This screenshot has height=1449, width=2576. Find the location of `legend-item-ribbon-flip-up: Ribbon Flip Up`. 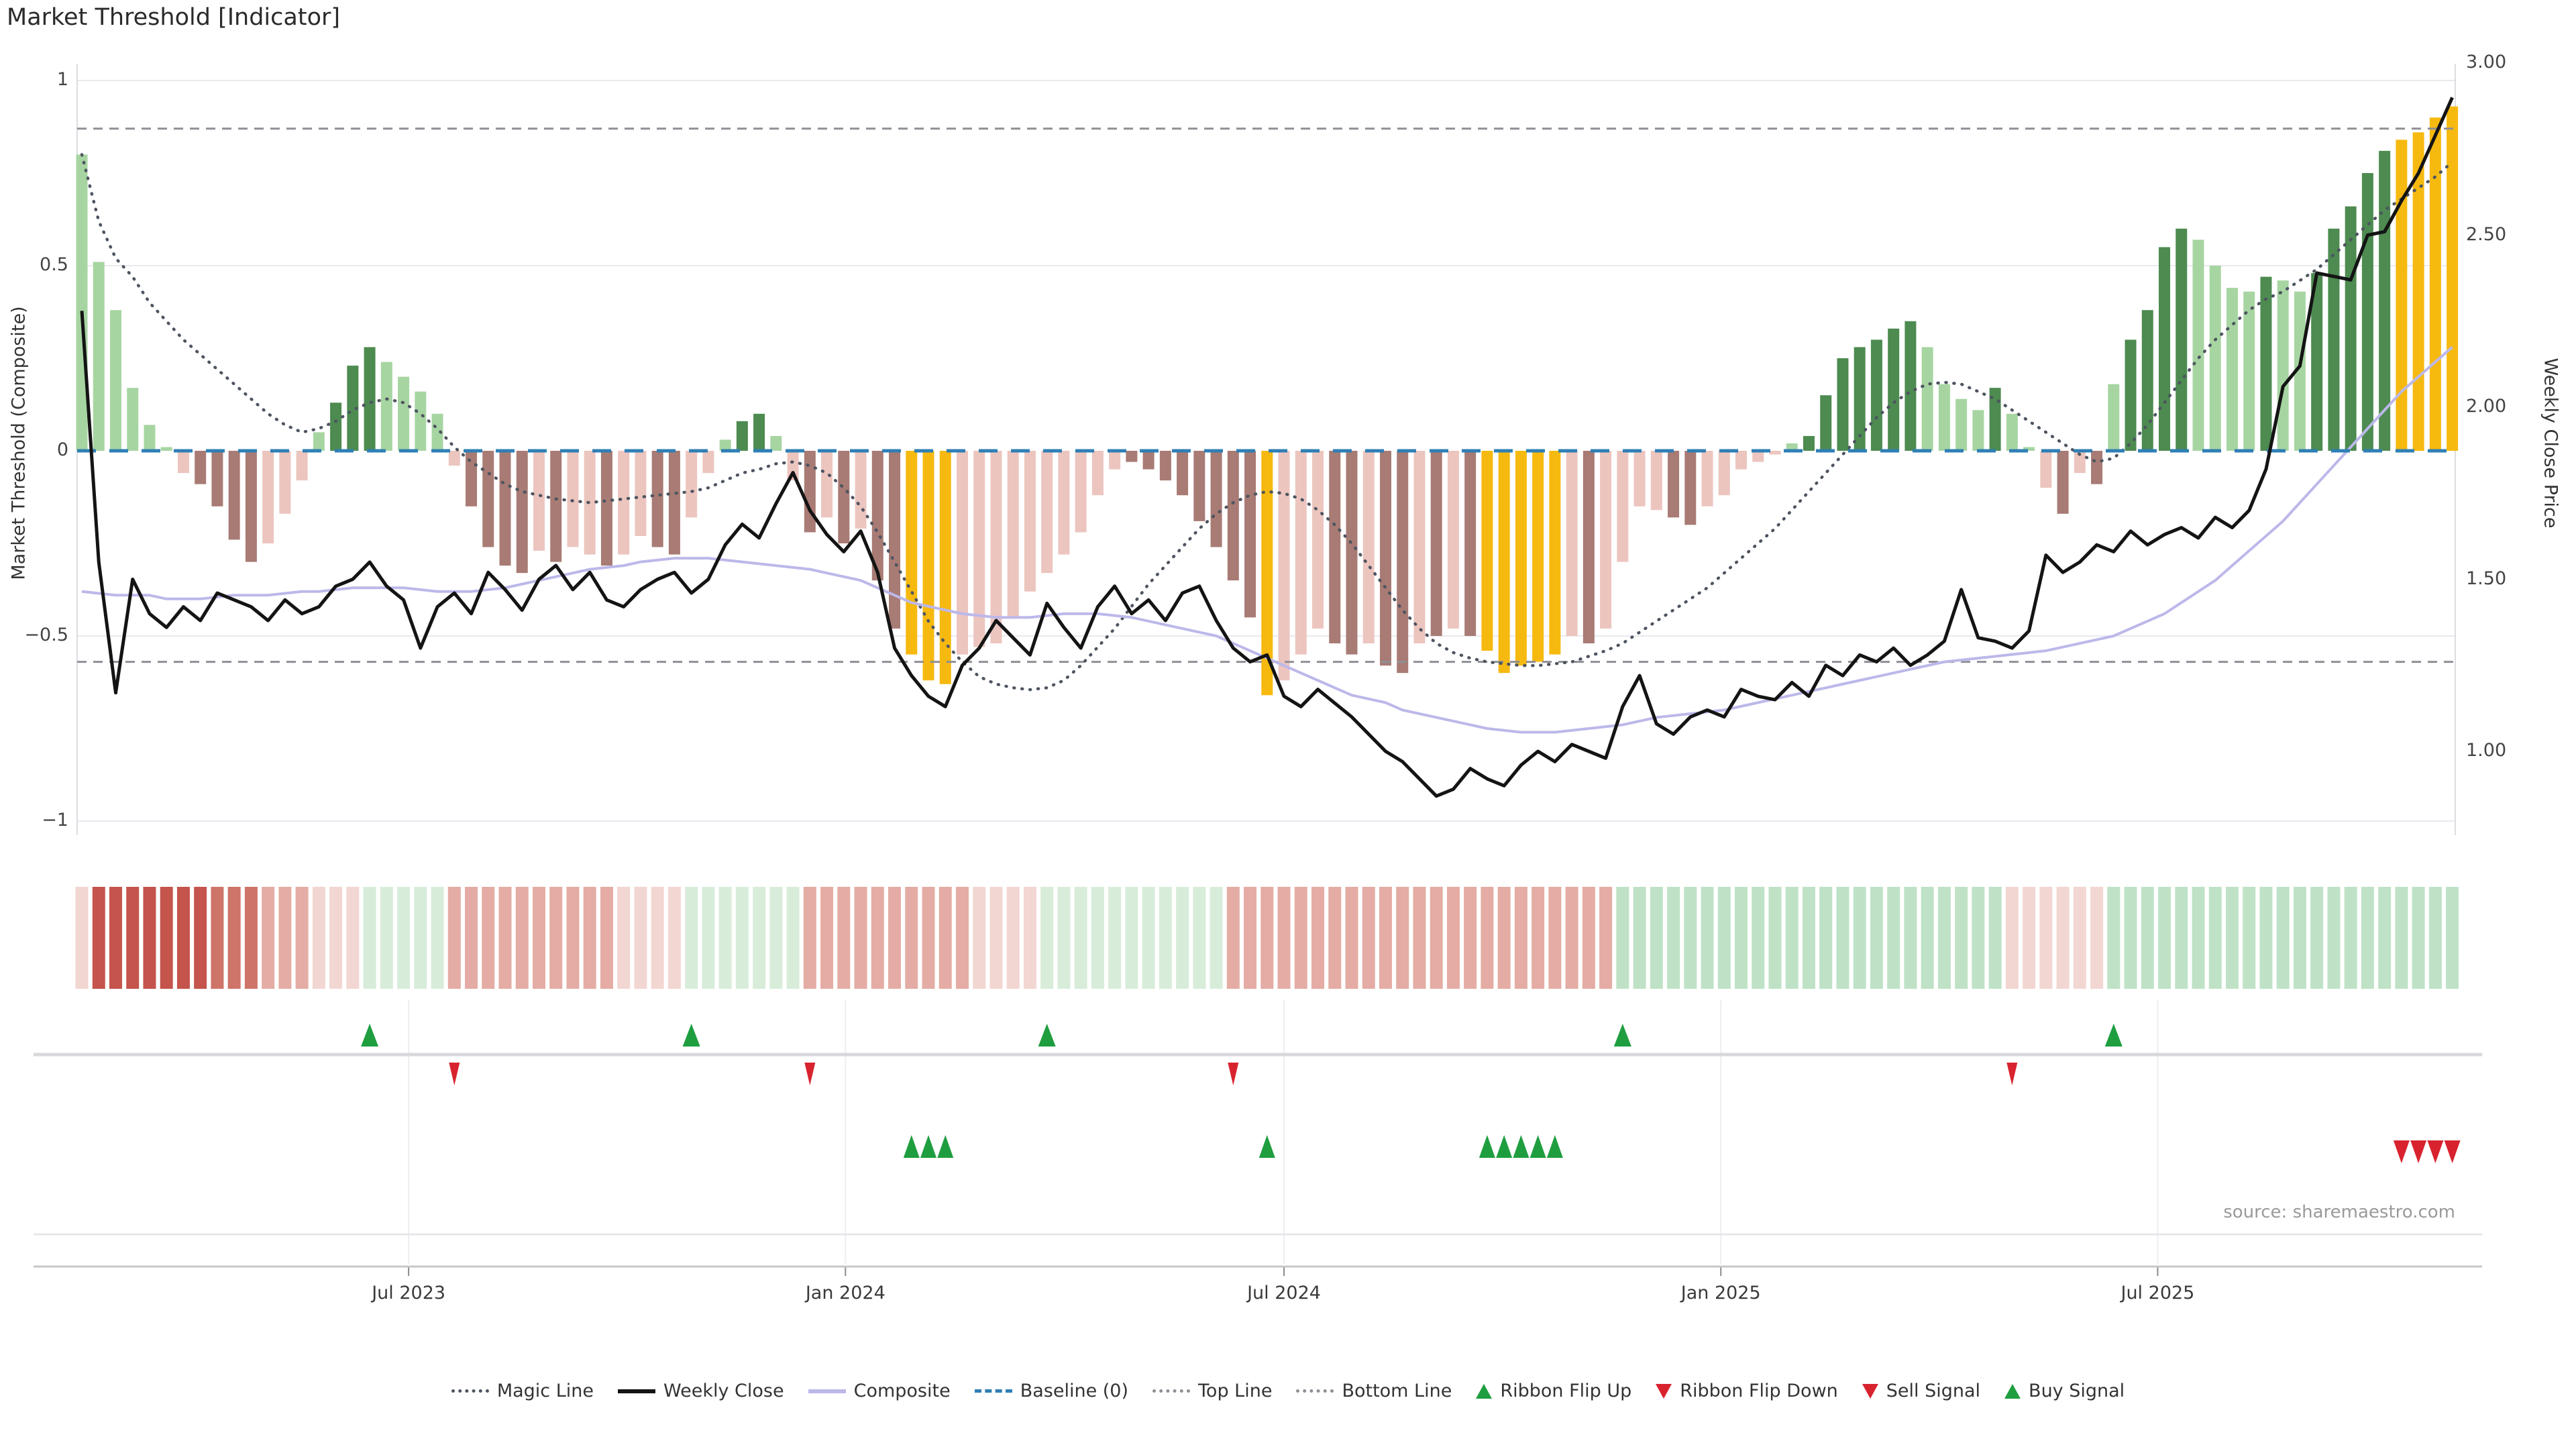

legend-item-ribbon-flip-up: Ribbon Flip Up is located at coordinates (1553, 1391).